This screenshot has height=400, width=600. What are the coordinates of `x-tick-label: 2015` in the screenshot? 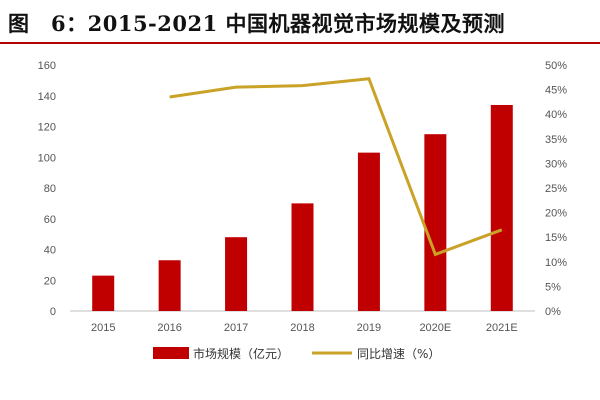 It's located at (103, 328).